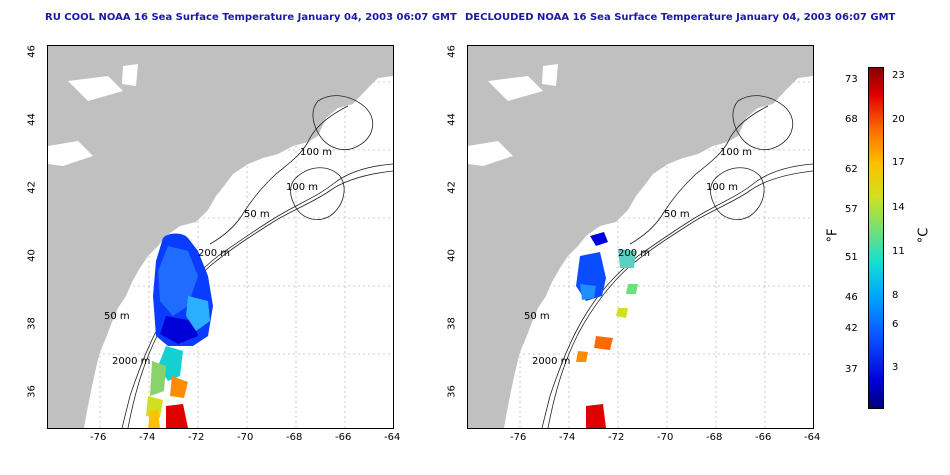 This screenshot has width=950, height=475. Describe the element at coordinates (851, 169) in the screenshot. I see `fahrenheit-tick: 62` at that location.